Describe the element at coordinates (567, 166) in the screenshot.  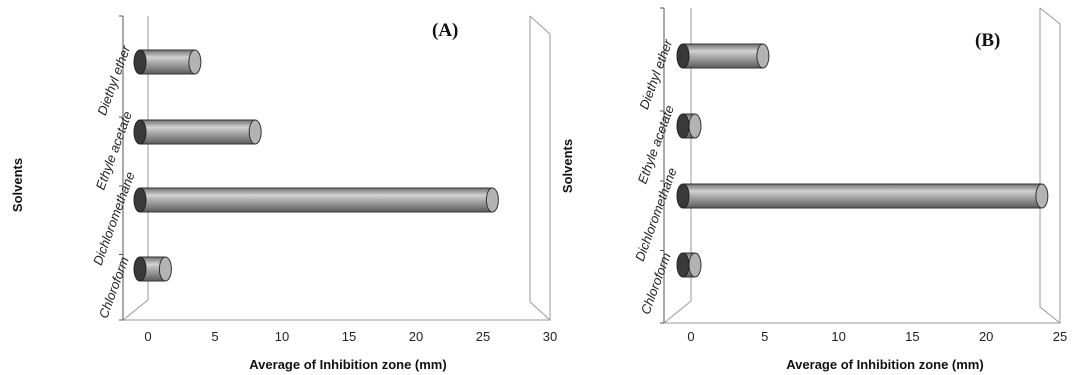
I see `y-axis-title-b: Solvents` at that location.